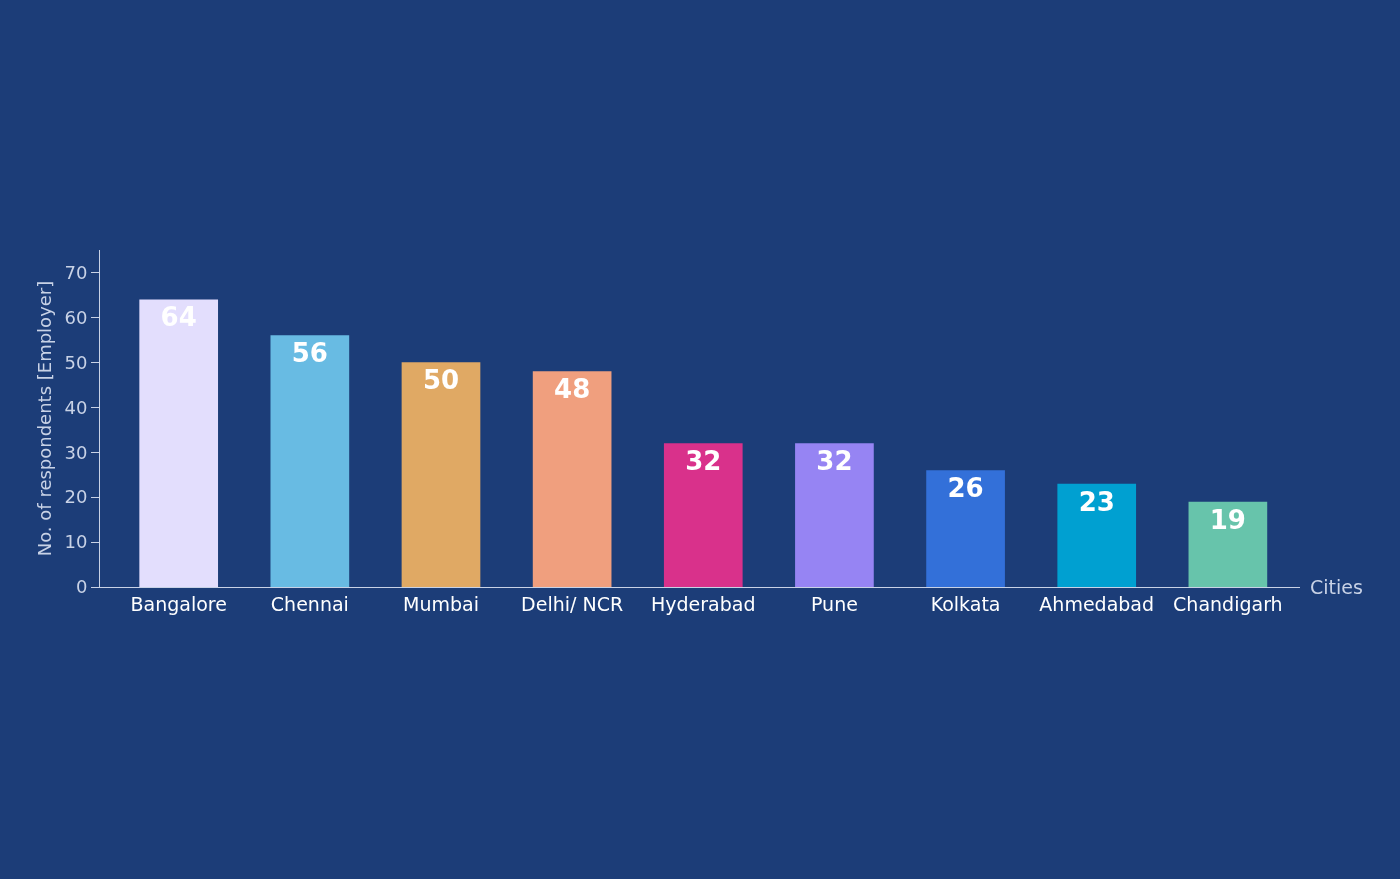 Image resolution: width=1400 pixels, height=879 pixels. I want to click on x-tick-label: Chennai, so click(309, 603).